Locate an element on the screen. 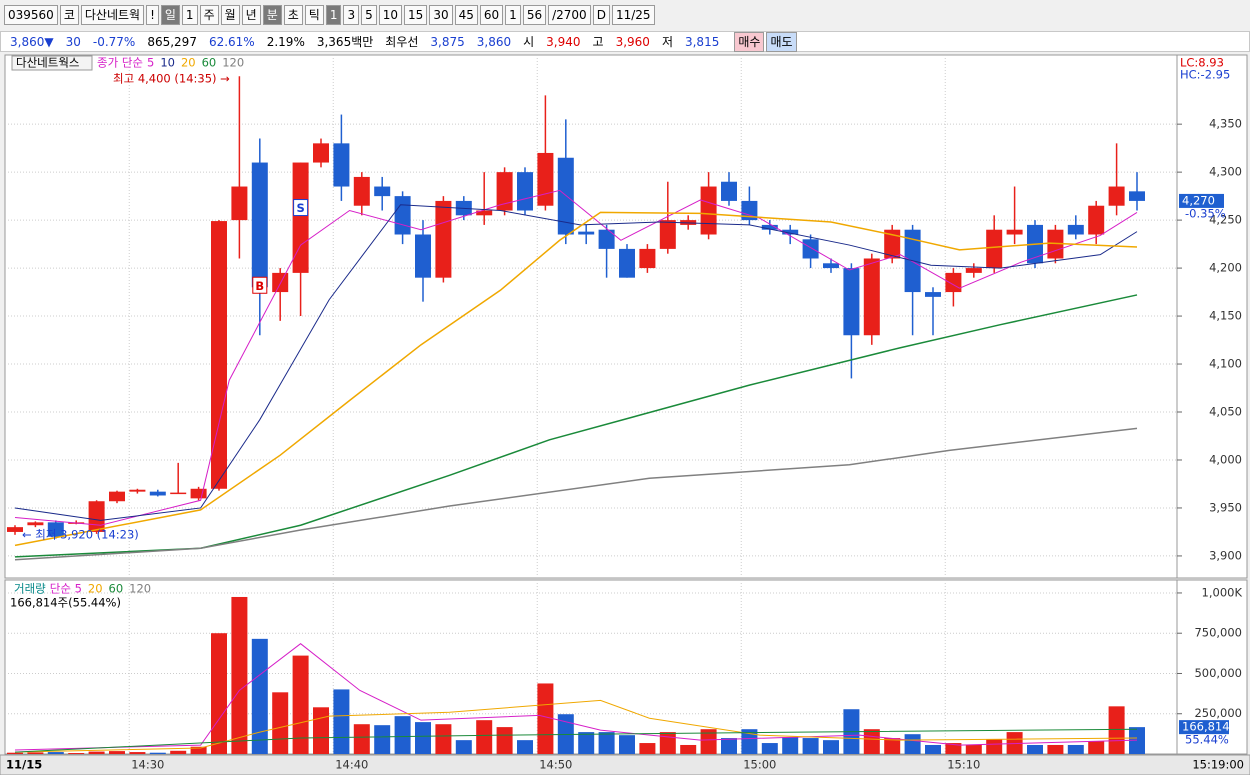 The image size is (1250, 775). last-price-label: 4,270 is located at coordinates (1198, 200).